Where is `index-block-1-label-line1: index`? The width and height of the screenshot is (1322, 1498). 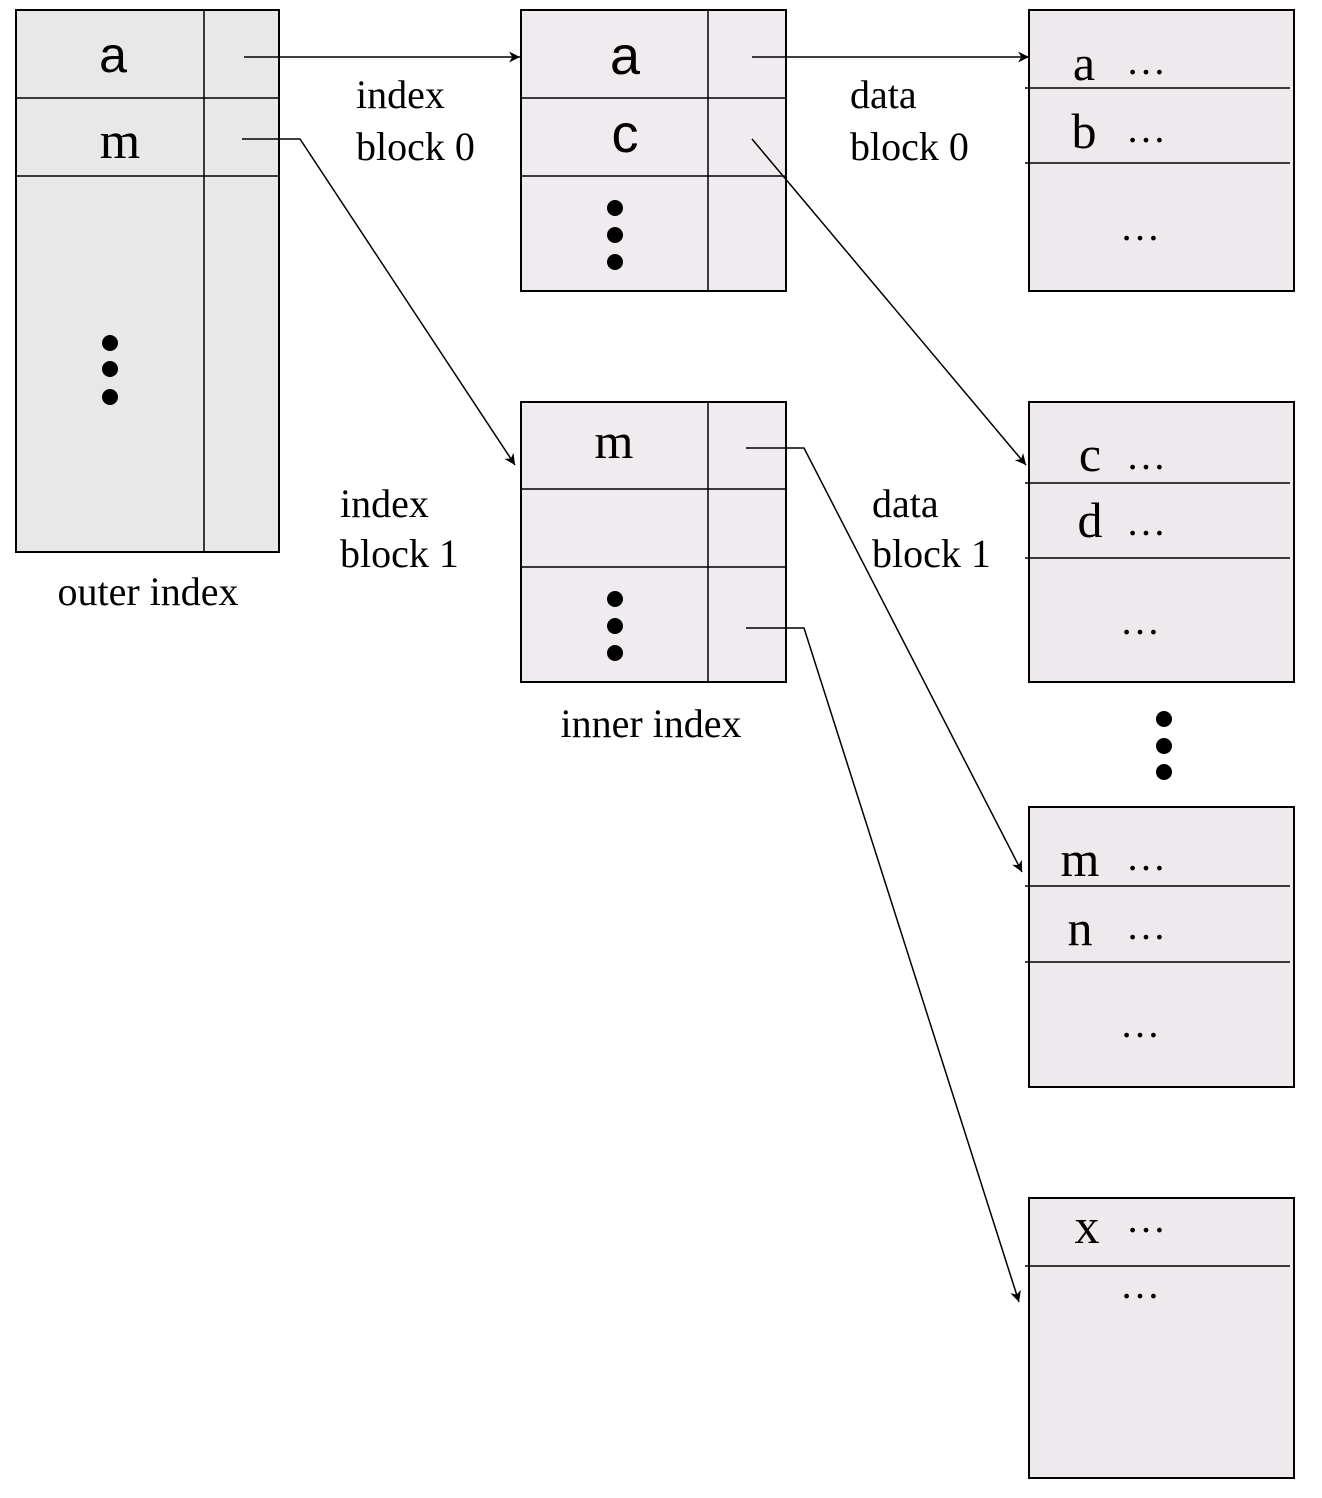
index-block-1-label-line1: index is located at coordinates (384, 503).